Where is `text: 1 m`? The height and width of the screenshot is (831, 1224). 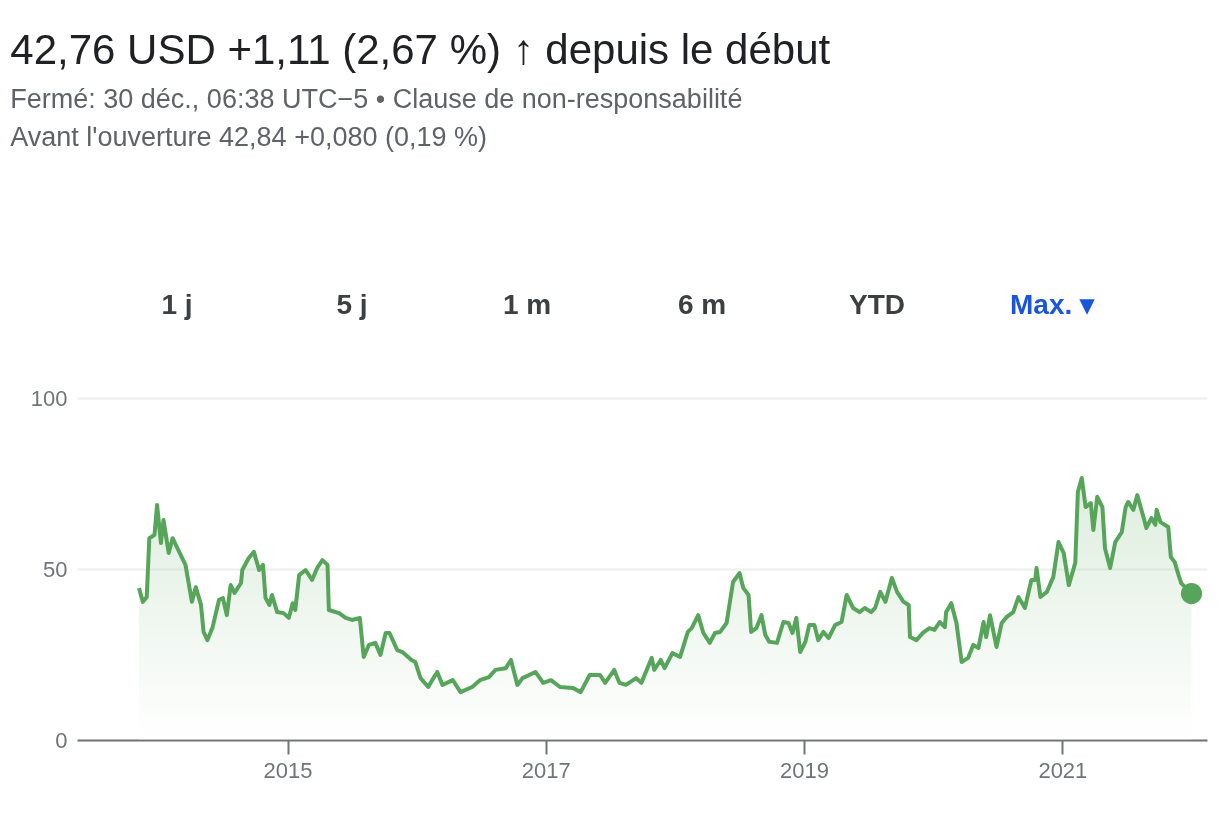 text: 1 m is located at coordinates (527, 304).